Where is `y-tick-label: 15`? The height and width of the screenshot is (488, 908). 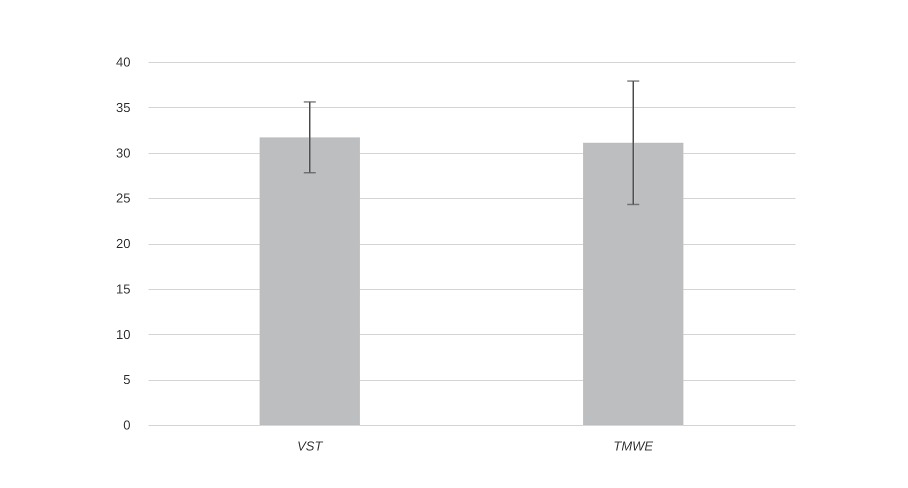 y-tick-label: 15 is located at coordinates (123, 288).